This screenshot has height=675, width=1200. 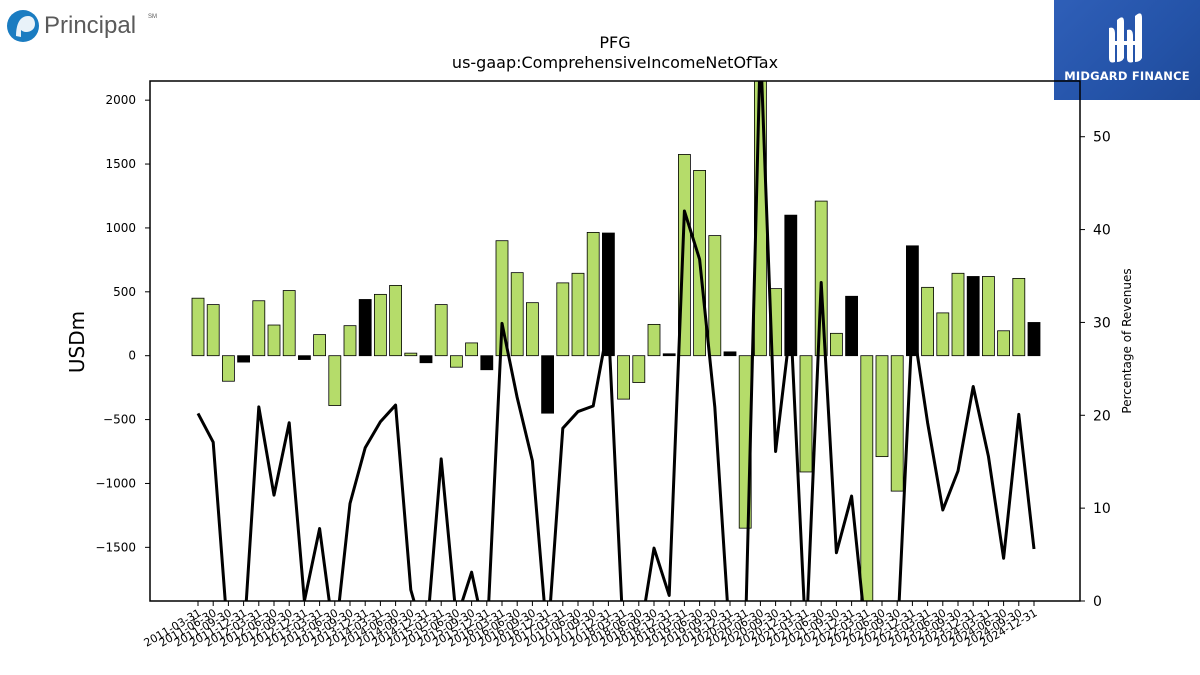 What do you see at coordinates (90, 25) in the screenshot?
I see `principal-logo-text: Principal` at bounding box center [90, 25].